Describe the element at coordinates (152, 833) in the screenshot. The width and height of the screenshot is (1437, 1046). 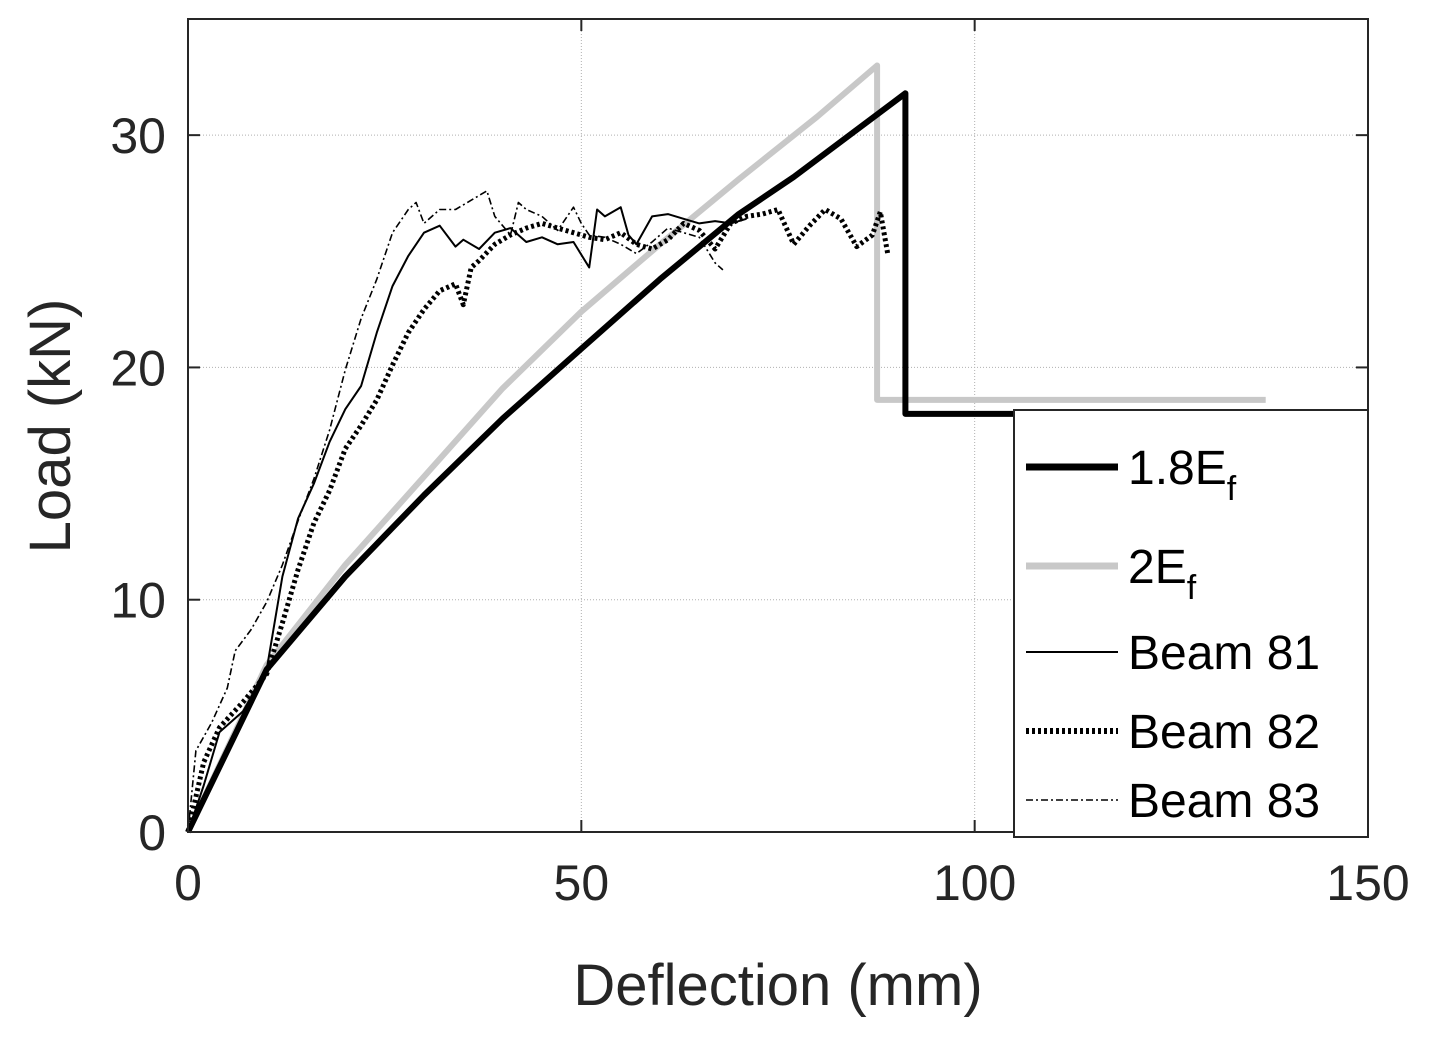
I see `y-tick-label: 0` at that location.